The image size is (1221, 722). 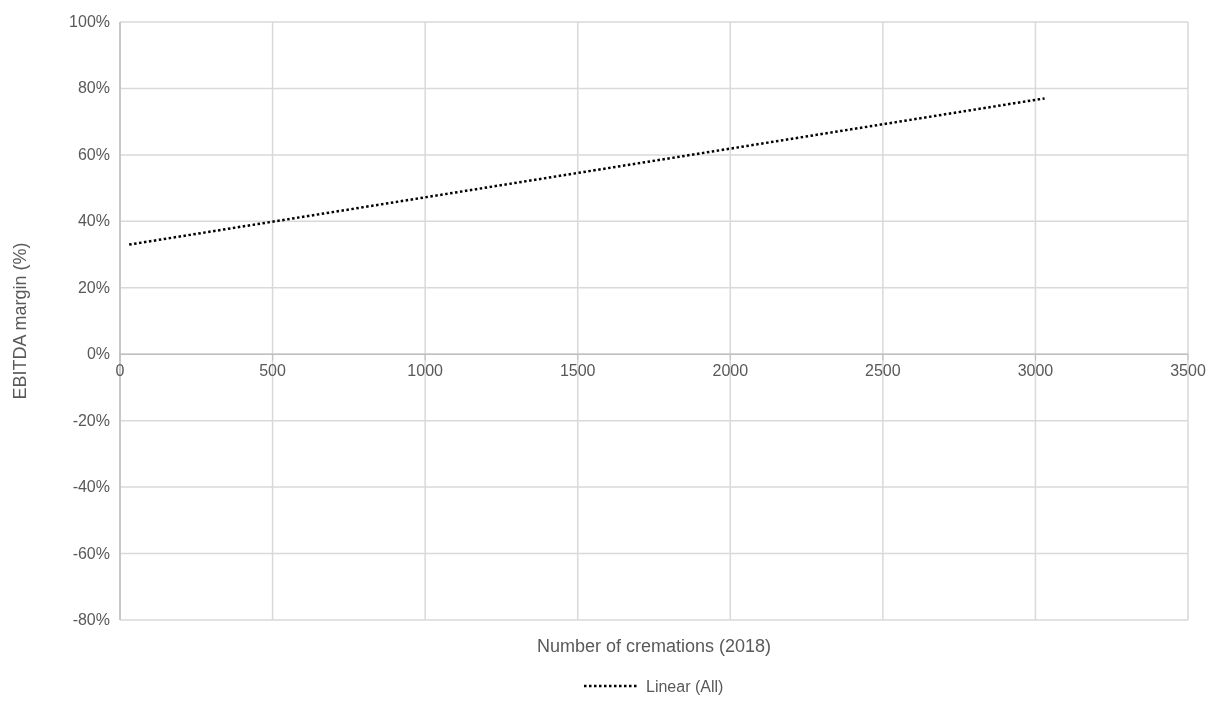 What do you see at coordinates (93, 154) in the screenshot?
I see `y-tick-label: 60%` at bounding box center [93, 154].